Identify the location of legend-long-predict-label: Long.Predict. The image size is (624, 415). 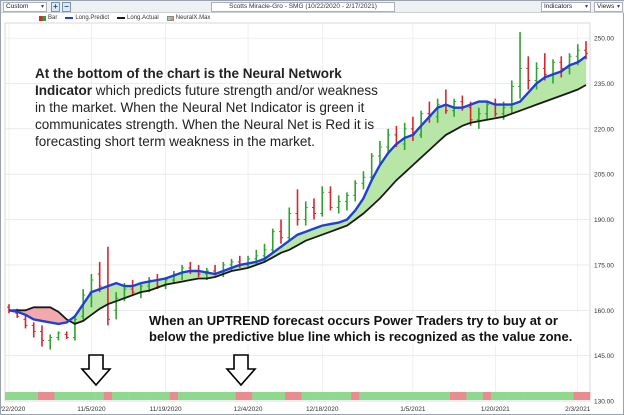
(92, 18).